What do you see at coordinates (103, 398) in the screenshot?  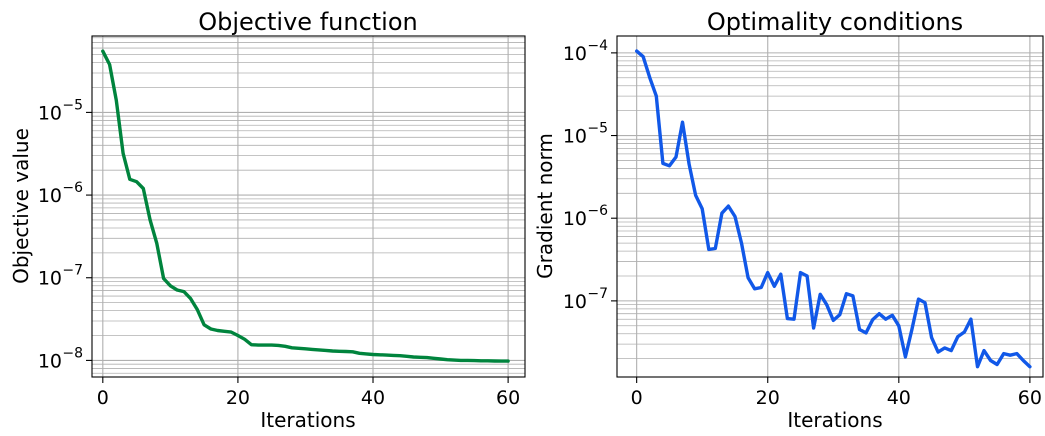 I see `objective-x-tick-label: 0` at bounding box center [103, 398].